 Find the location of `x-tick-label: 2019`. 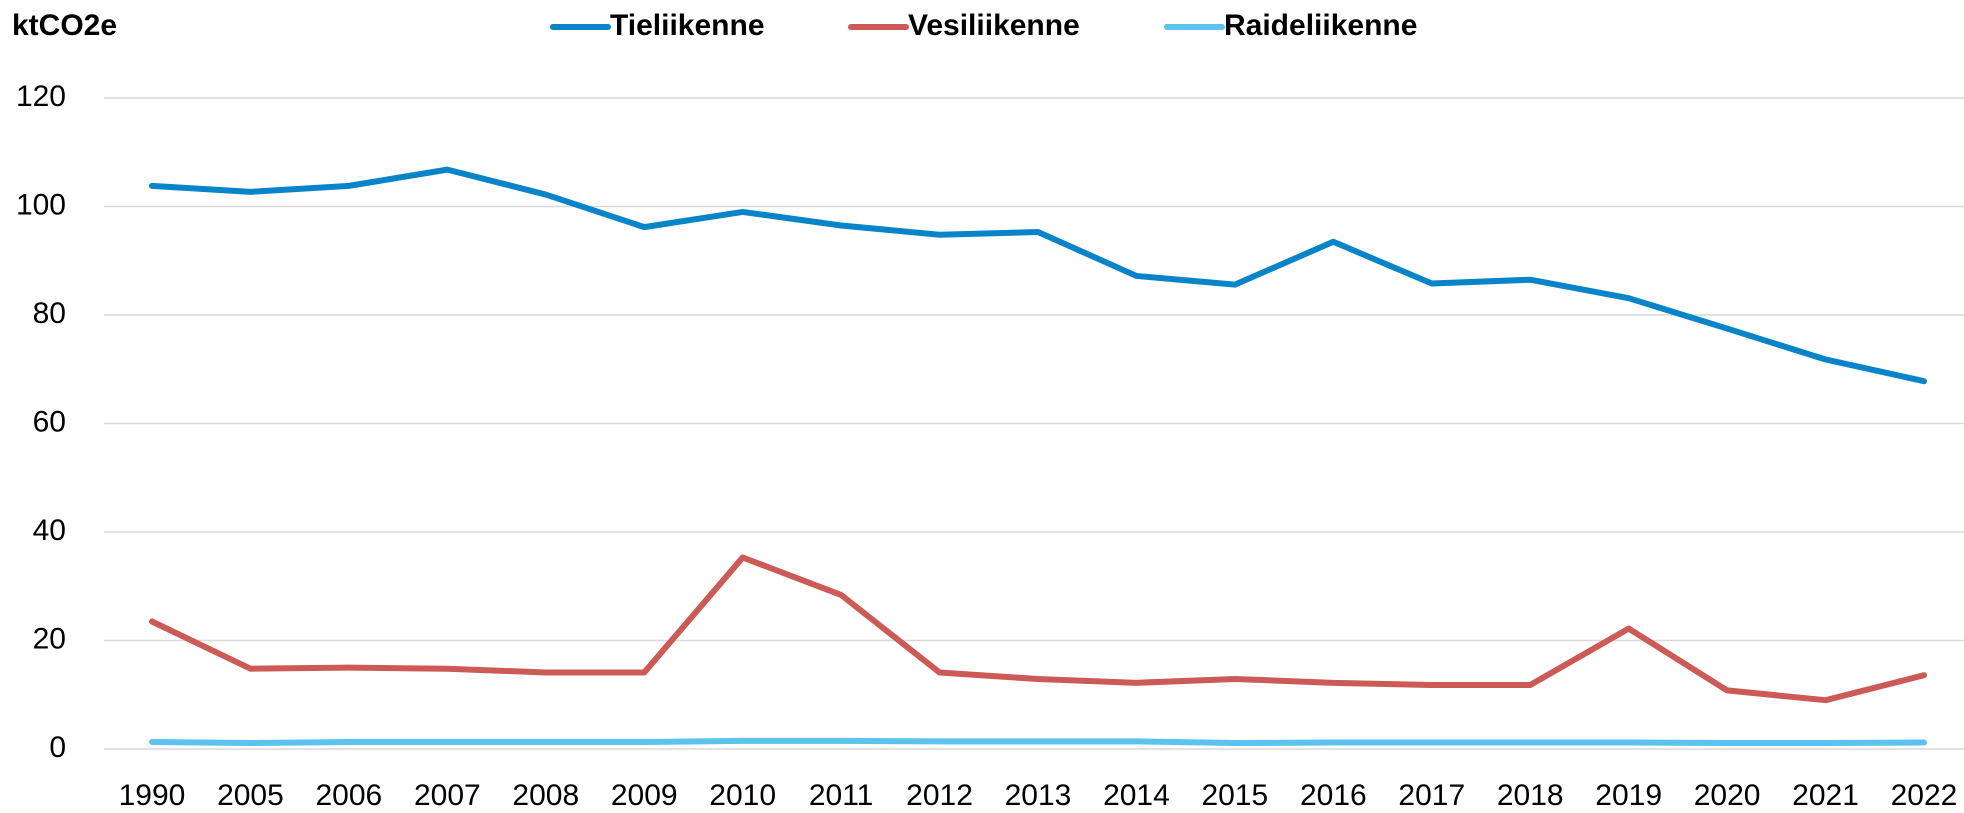

x-tick-label: 2019 is located at coordinates (1628, 795).